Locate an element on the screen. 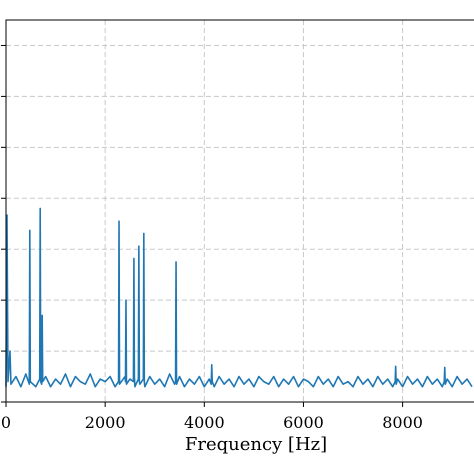 The image size is (474, 474). x-tick-label: 0 is located at coordinates (6, 422).